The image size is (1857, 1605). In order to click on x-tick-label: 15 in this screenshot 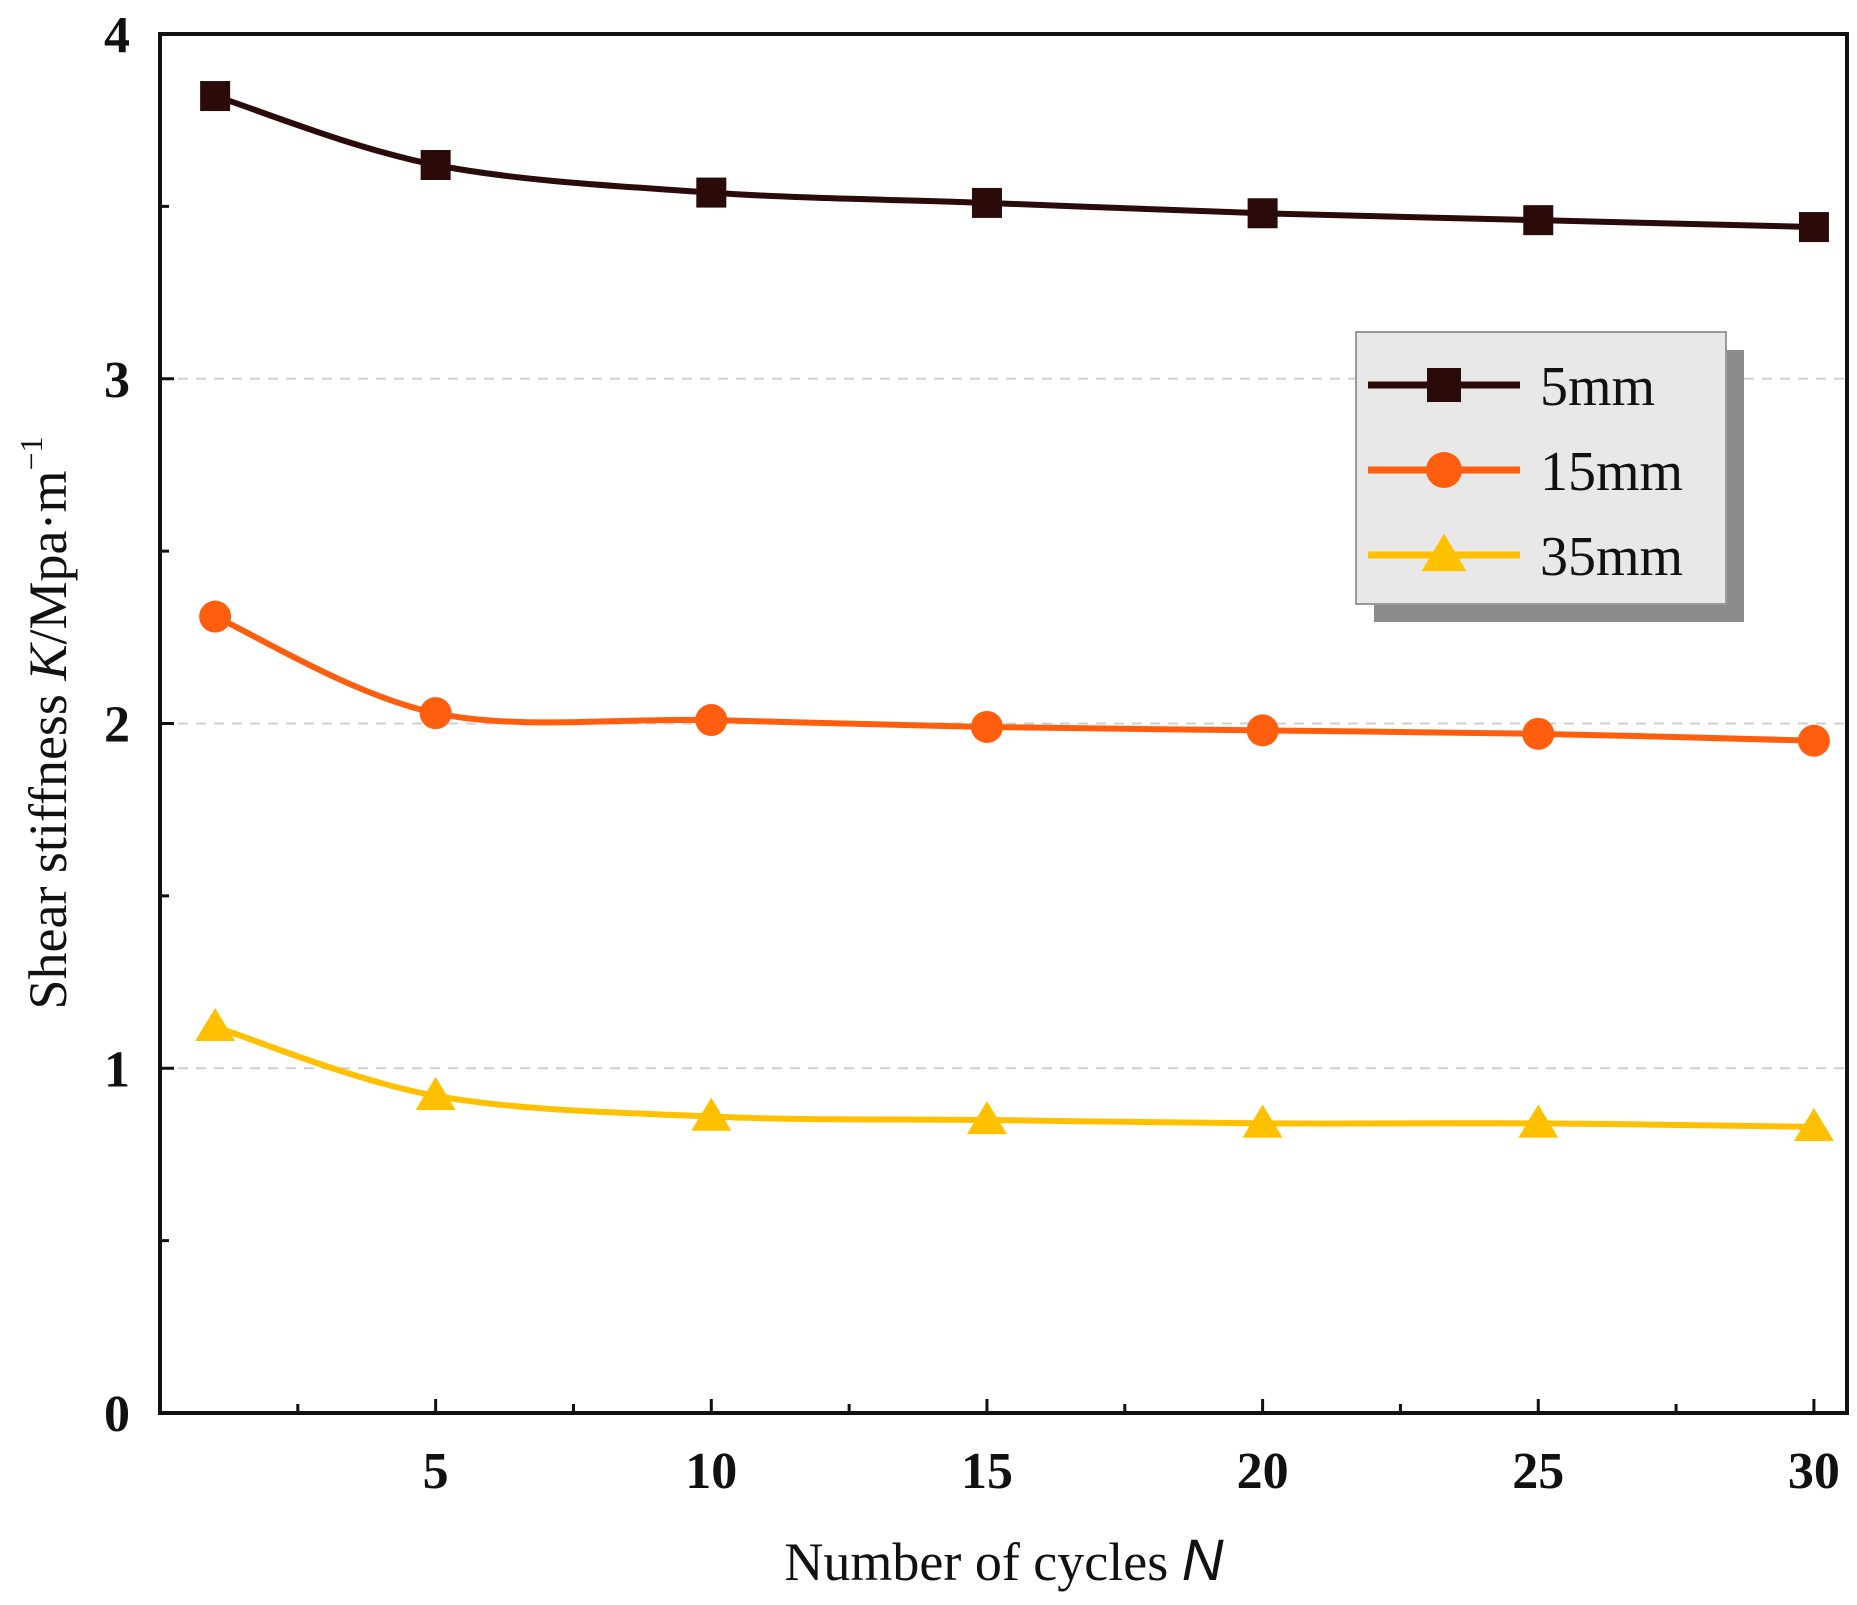, I will do `click(987, 1471)`.